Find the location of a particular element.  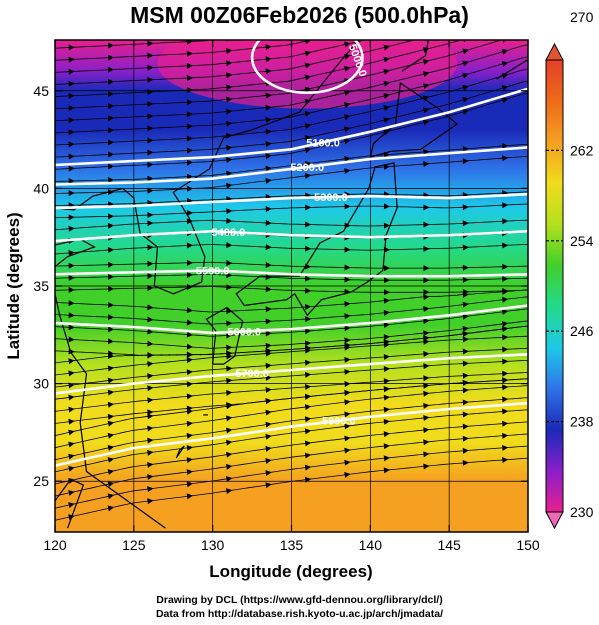

cold-core-patch is located at coordinates (307, 74).